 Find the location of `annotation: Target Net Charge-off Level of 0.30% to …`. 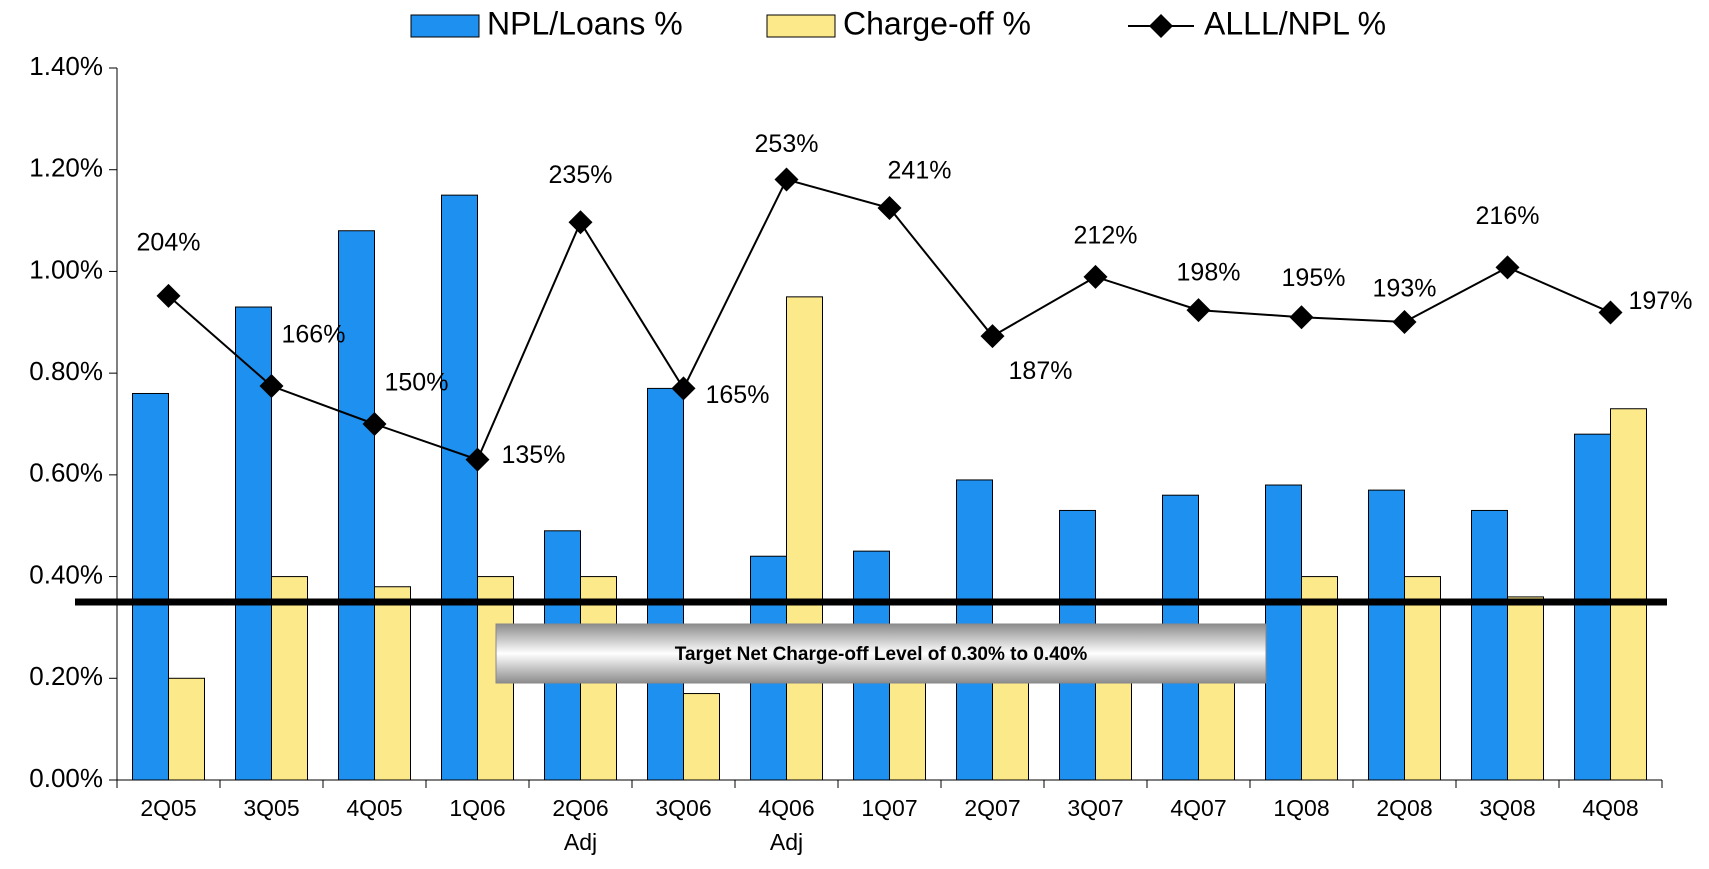

annotation: Target Net Charge-off Level of 0.30% to … is located at coordinates (881, 654).